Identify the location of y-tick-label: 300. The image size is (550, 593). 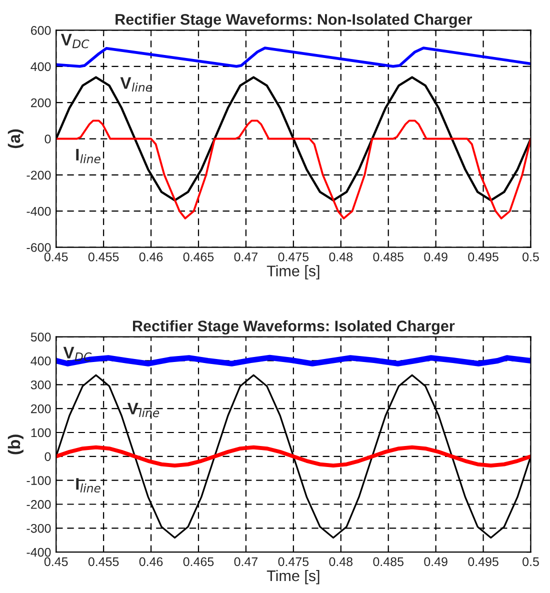
(40, 385).